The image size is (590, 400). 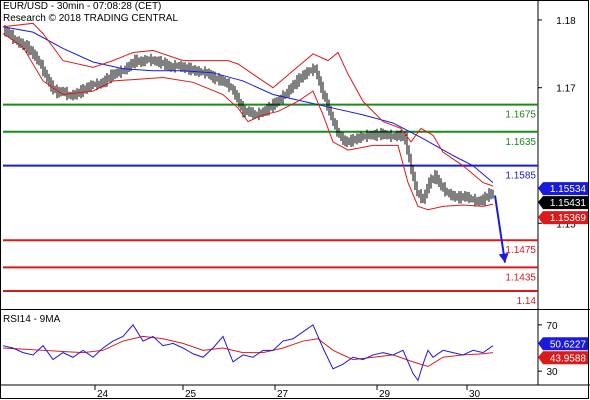 I want to click on rsi-y-tick-label: 30, so click(x=552, y=372).